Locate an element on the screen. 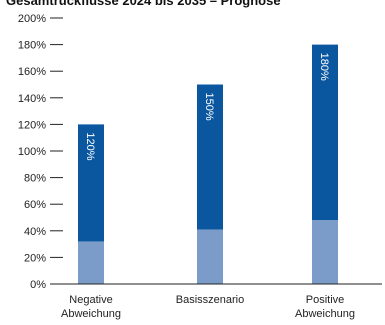  x-category-label: Negative is located at coordinates (90, 300).